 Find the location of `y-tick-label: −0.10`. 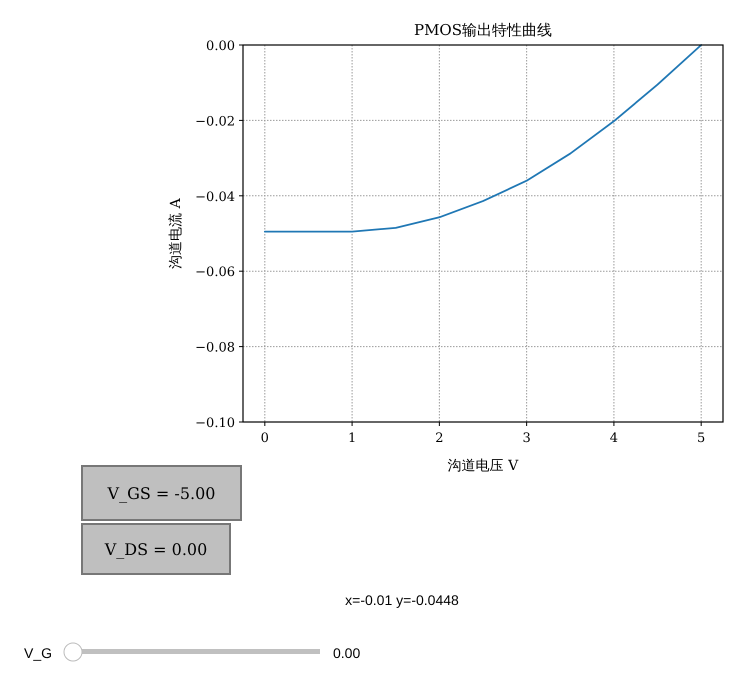

y-tick-label: −0.10 is located at coordinates (215, 423).